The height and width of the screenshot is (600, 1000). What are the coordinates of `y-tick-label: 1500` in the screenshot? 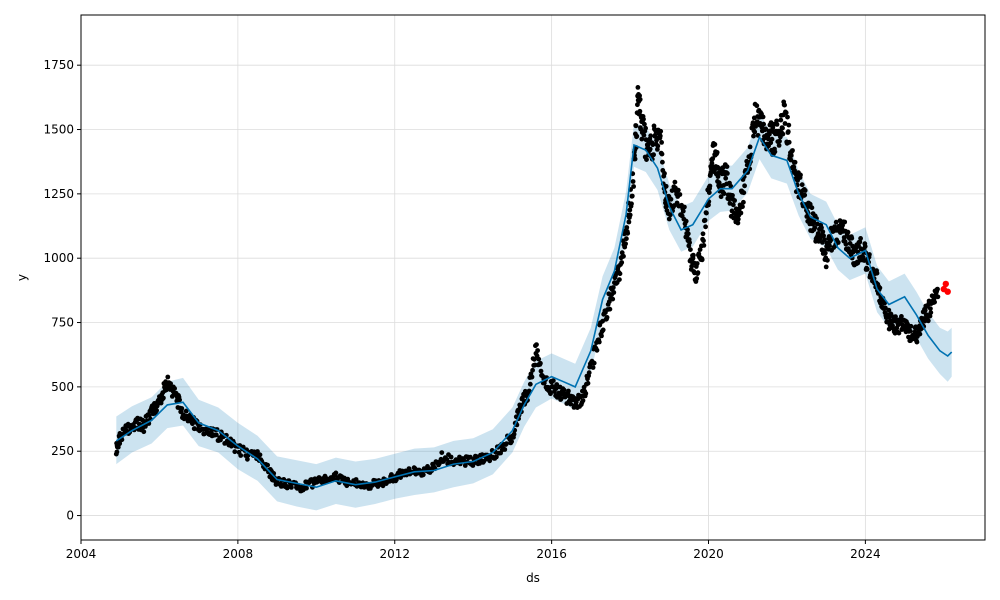 It's located at (58, 130).